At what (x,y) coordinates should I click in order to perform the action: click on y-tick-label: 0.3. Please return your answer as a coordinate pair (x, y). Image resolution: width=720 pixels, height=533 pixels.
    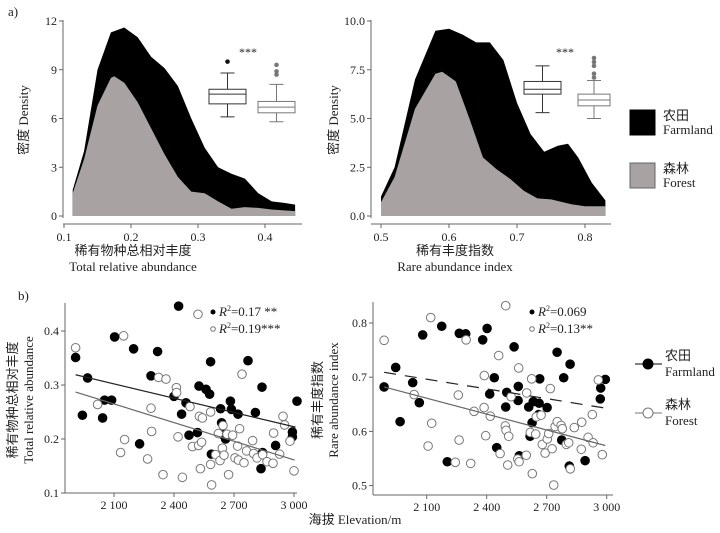
    Looking at the image, I should click on (51, 385).